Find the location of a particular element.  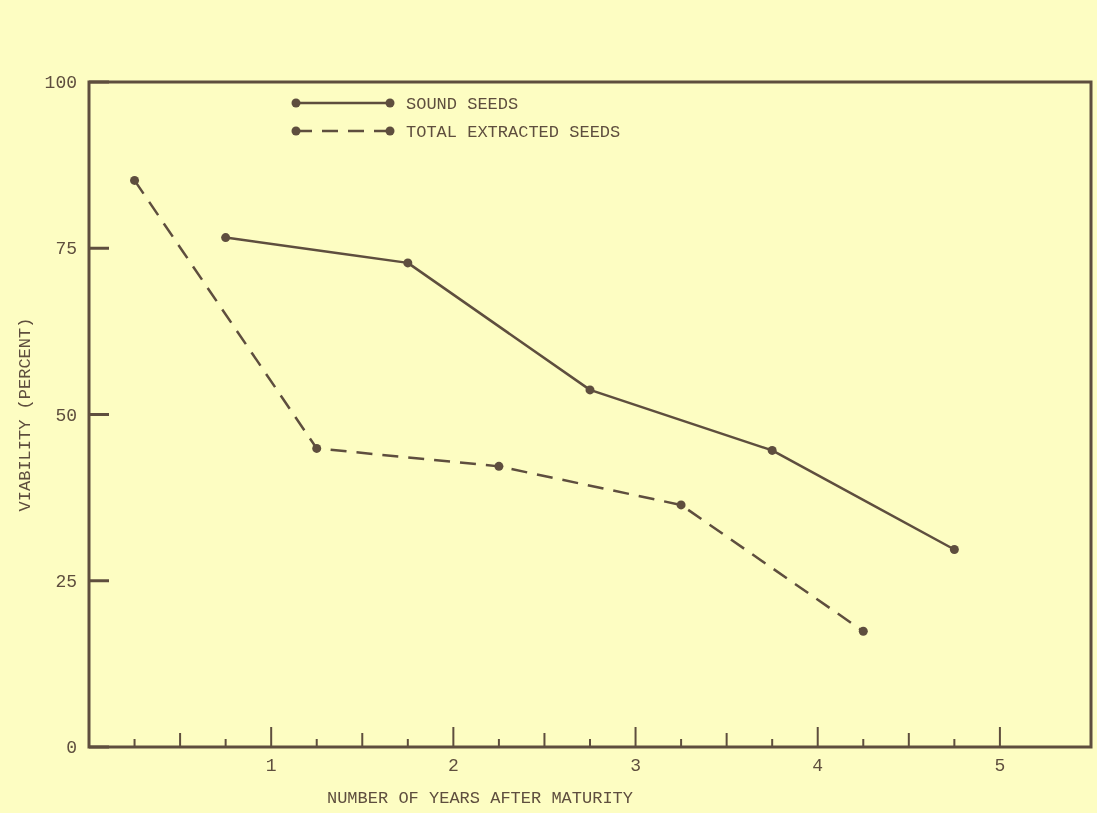

y-tick-label: 100 is located at coordinates (60, 83).